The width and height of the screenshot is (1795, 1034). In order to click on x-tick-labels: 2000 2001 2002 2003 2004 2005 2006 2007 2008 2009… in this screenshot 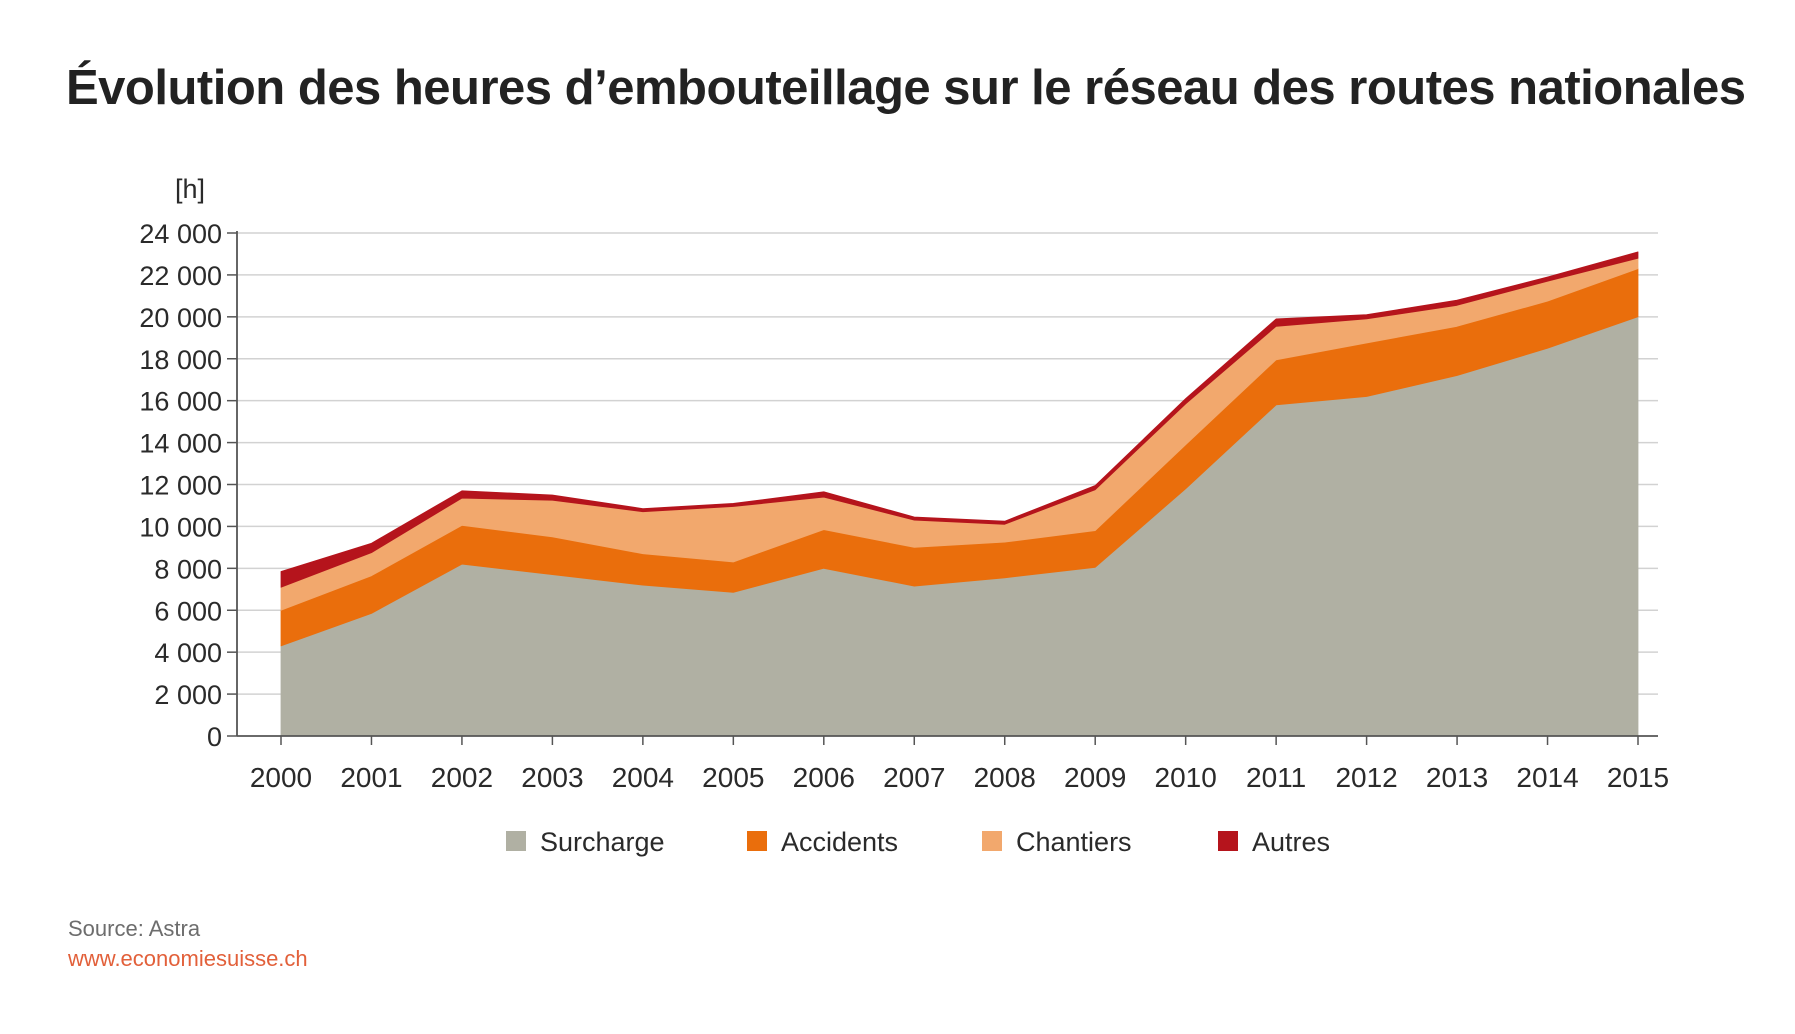, I will do `click(959, 777)`.